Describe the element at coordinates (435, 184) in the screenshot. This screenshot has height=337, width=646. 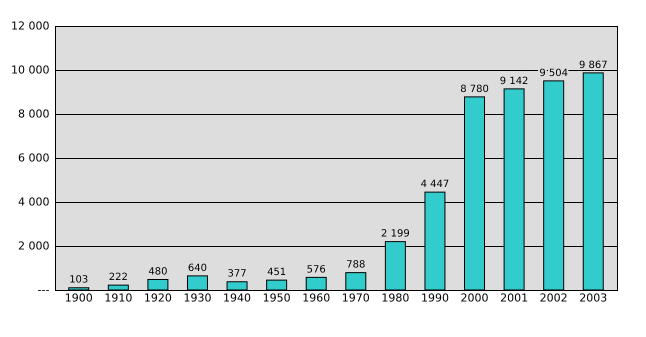
I see `data-label: 4 447` at that location.